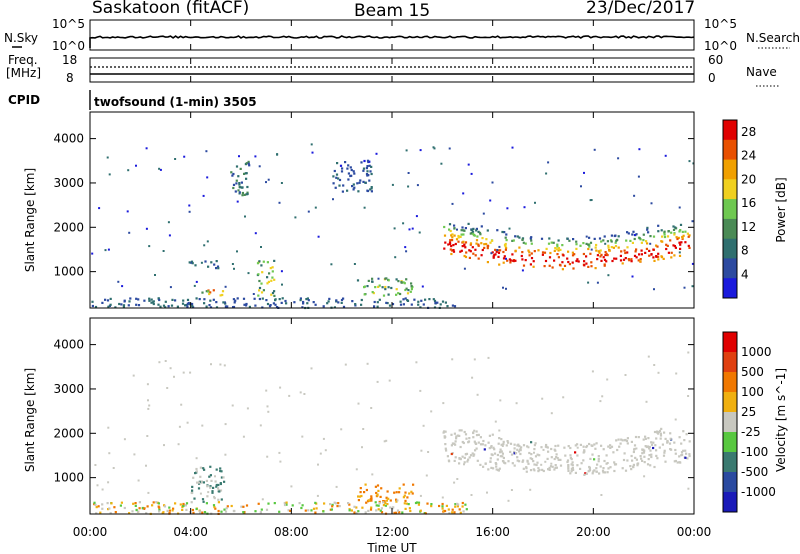 This screenshot has height=554, width=800. I want to click on colorbar-frame, so click(730, 422).